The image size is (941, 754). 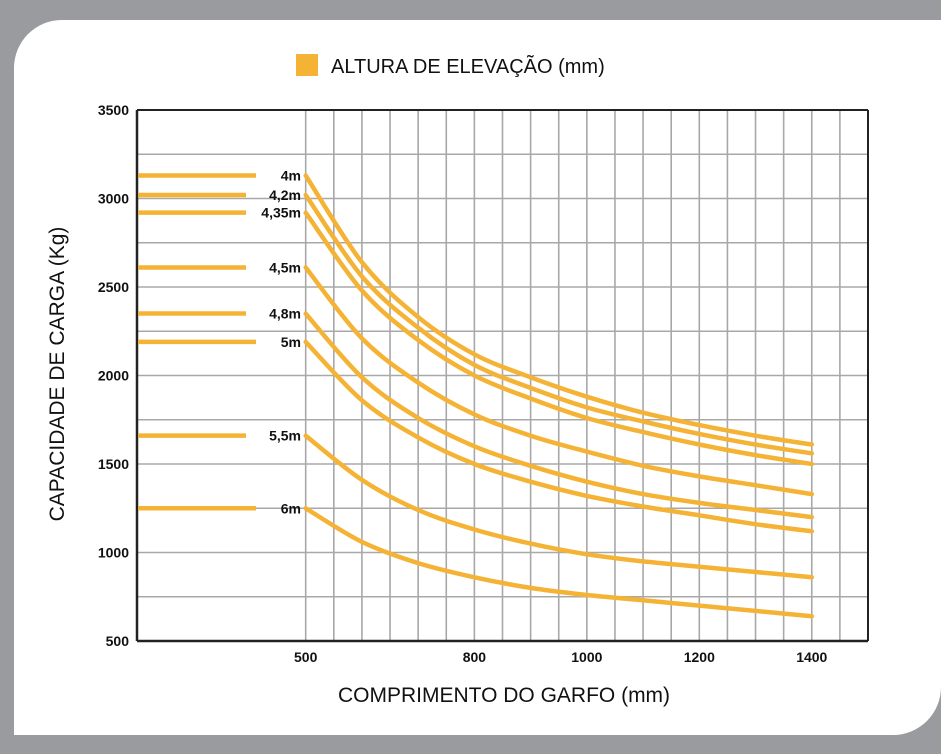 What do you see at coordinates (285, 436) in the screenshot?
I see `series-label-6: 5,5m` at bounding box center [285, 436].